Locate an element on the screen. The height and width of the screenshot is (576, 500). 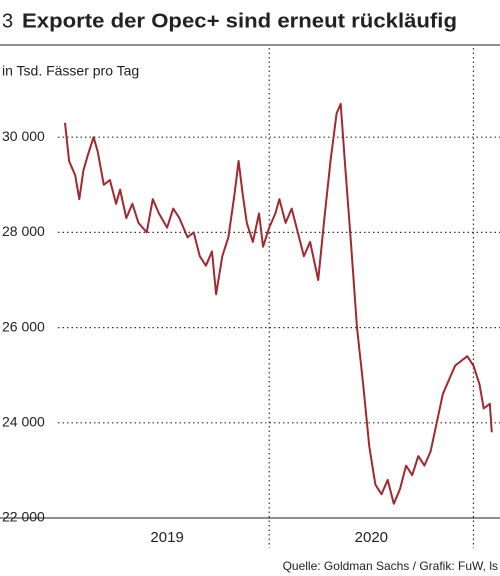
chart-number: 3 is located at coordinates (7, 21).